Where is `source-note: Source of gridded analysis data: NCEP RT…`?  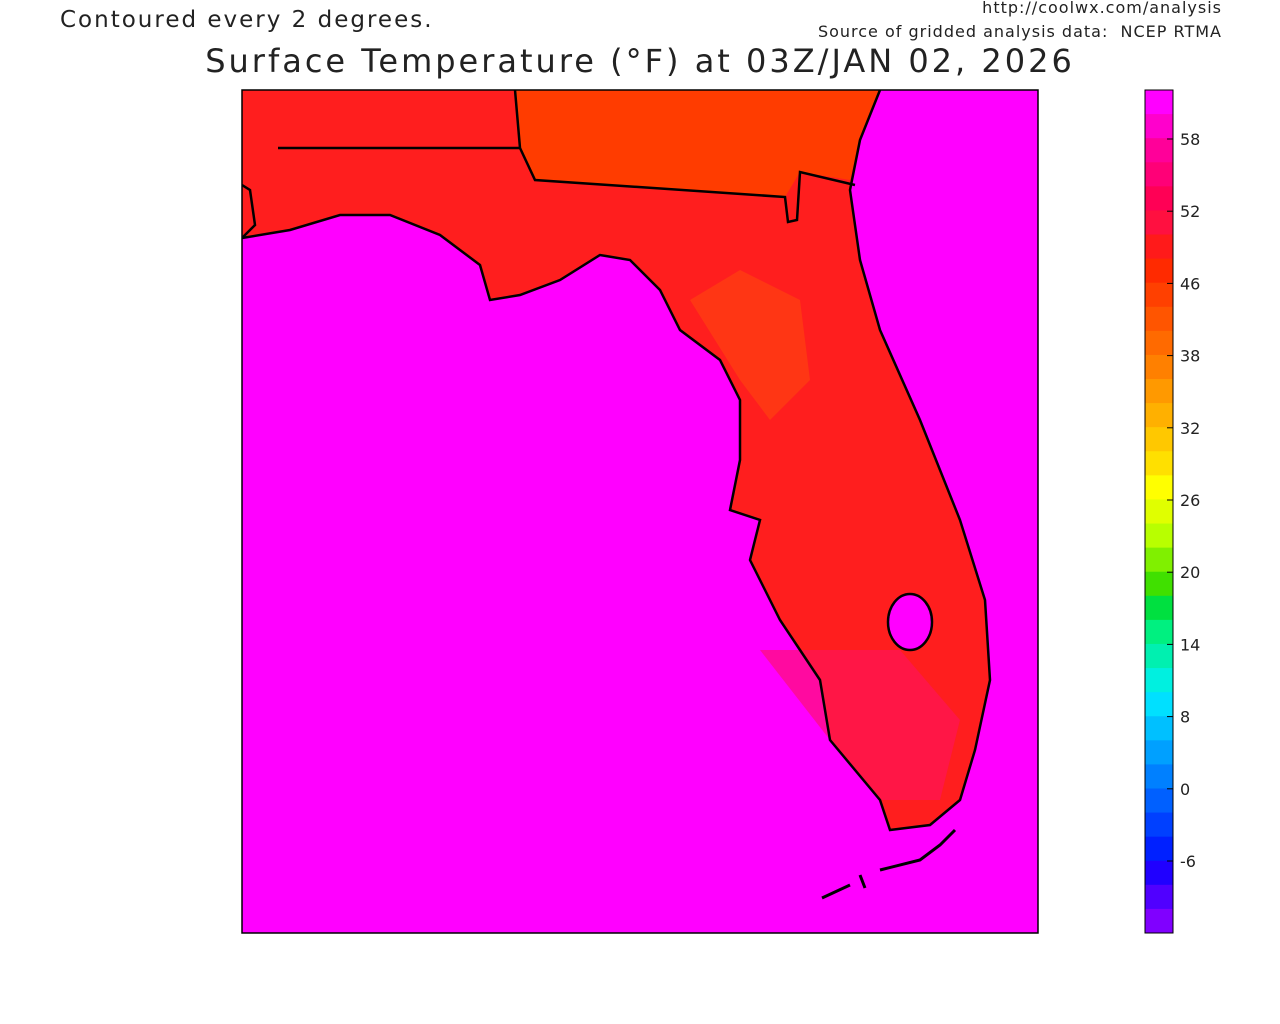 source-note: Source of gridded analysis data: NCEP RT… is located at coordinates (1020, 31).